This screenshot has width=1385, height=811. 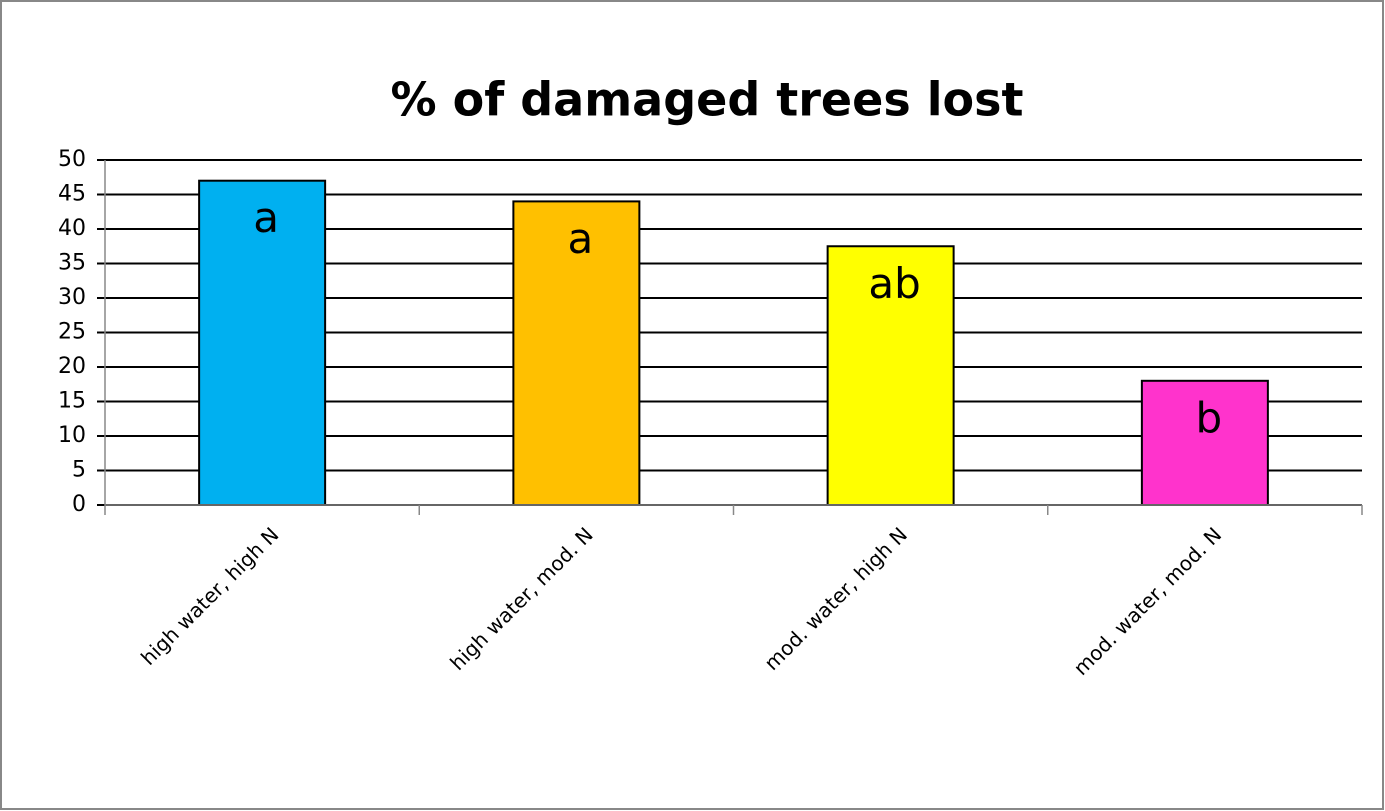 I want to click on bar-label: ab, so click(x=894, y=283).